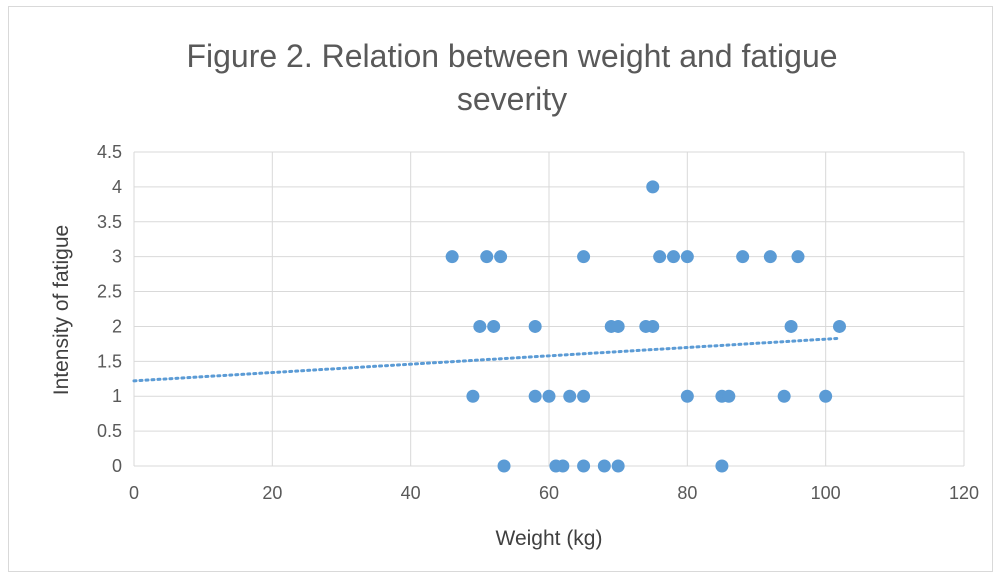 This screenshot has height=577, width=1001. I want to click on x-tick-label: 40, so click(411, 493).